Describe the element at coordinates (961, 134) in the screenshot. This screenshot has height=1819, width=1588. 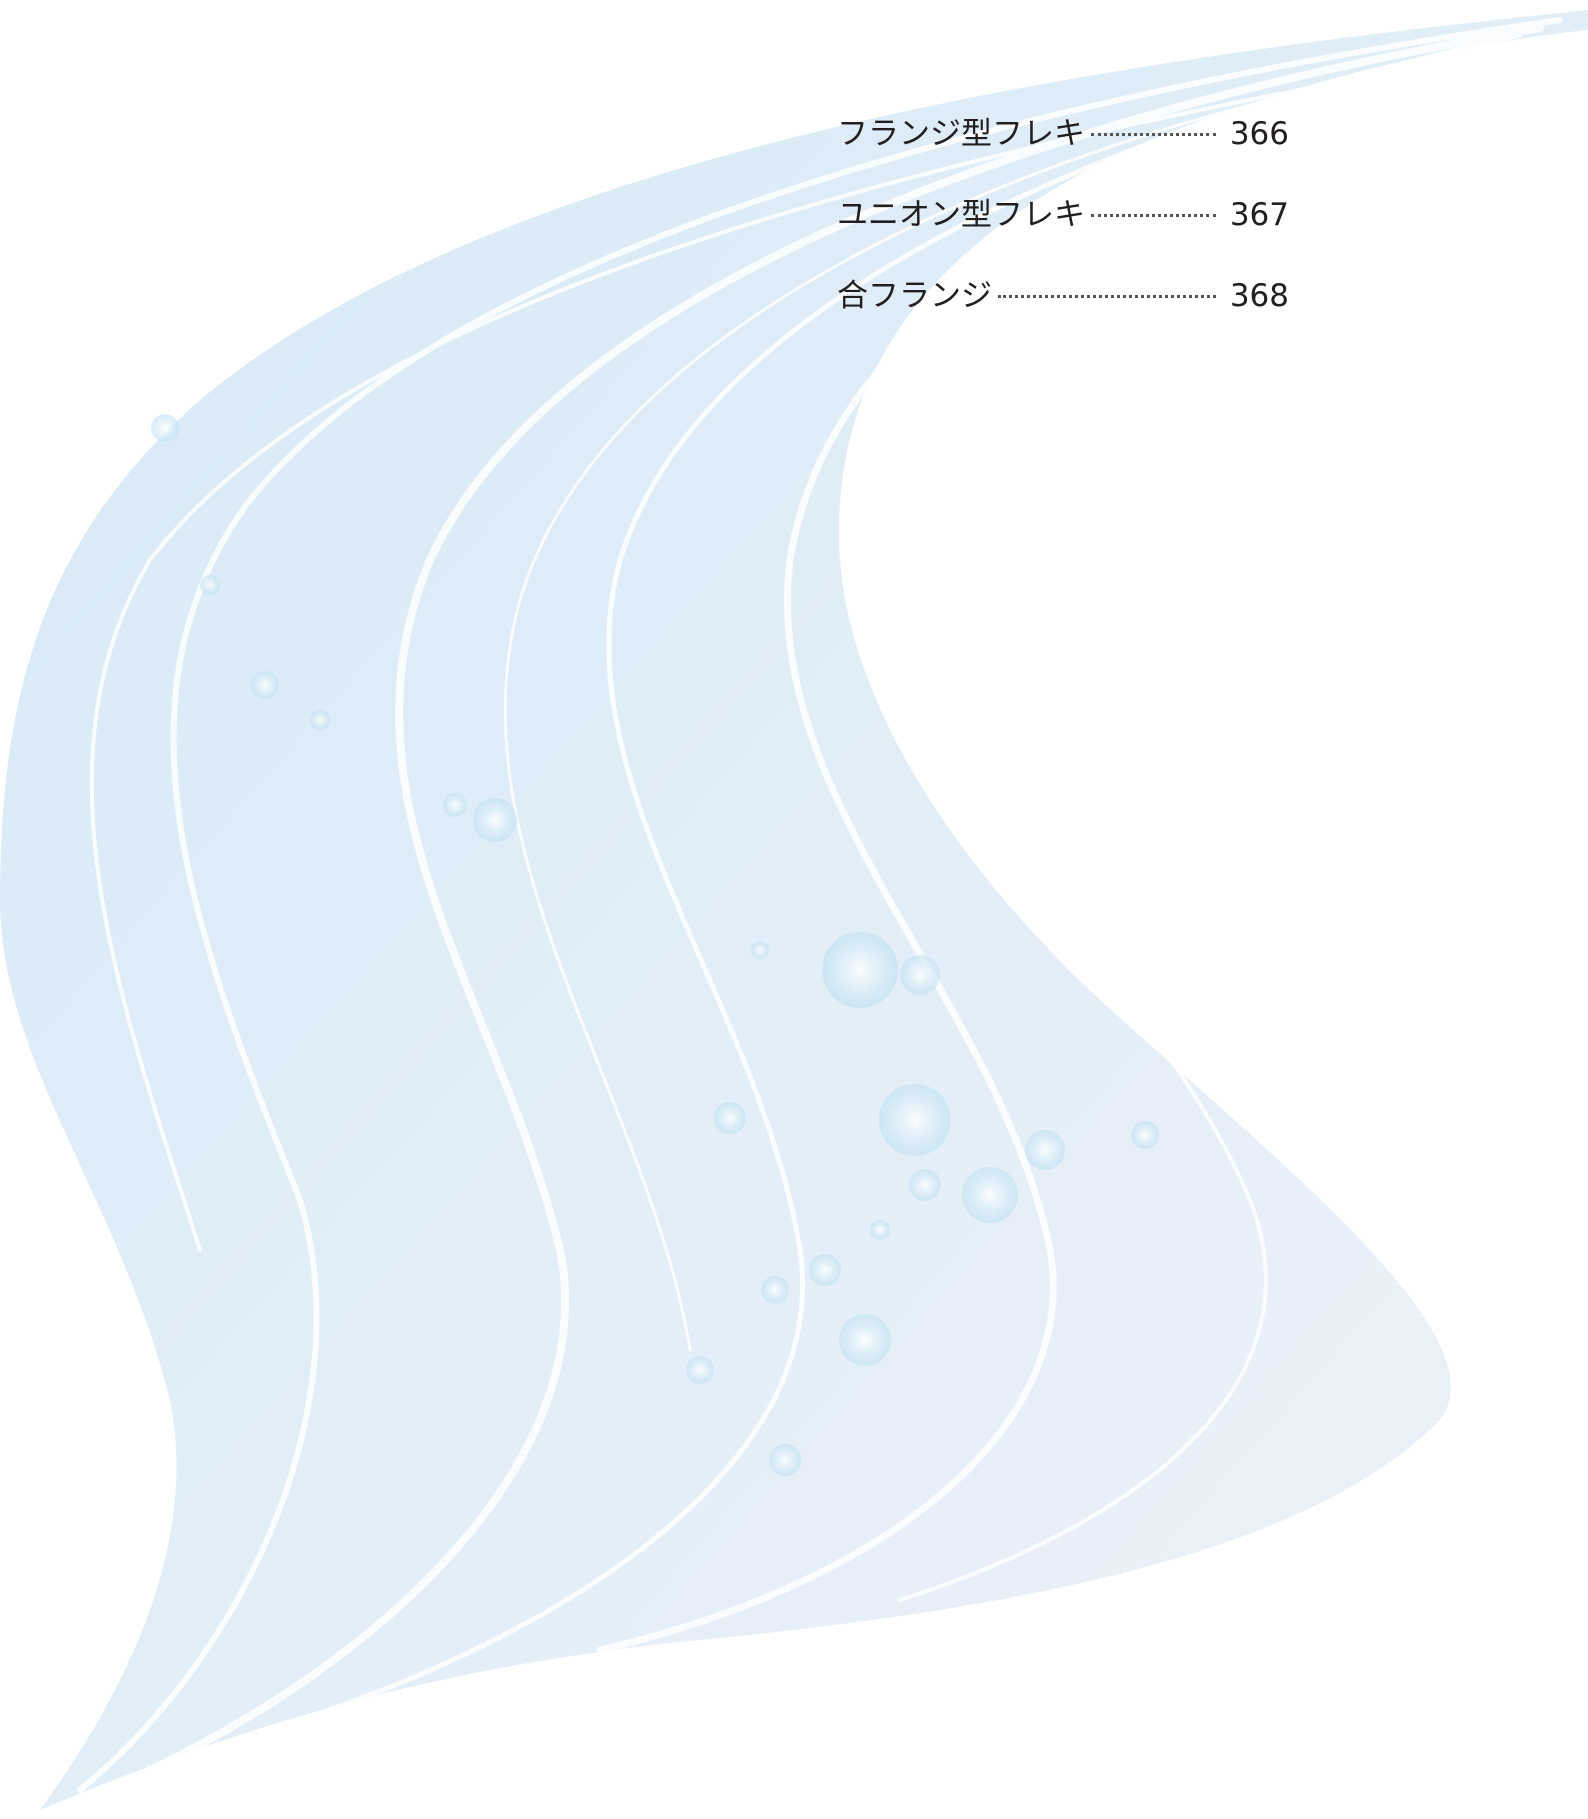
I see `entry-title: フランジ型フレキ` at that location.